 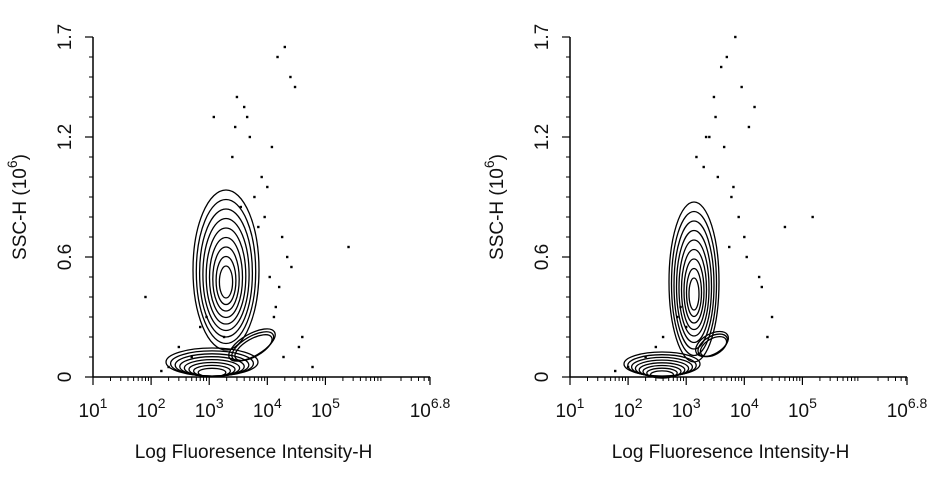 I want to click on x-tick-exponent: 2, so click(x=162, y=403).